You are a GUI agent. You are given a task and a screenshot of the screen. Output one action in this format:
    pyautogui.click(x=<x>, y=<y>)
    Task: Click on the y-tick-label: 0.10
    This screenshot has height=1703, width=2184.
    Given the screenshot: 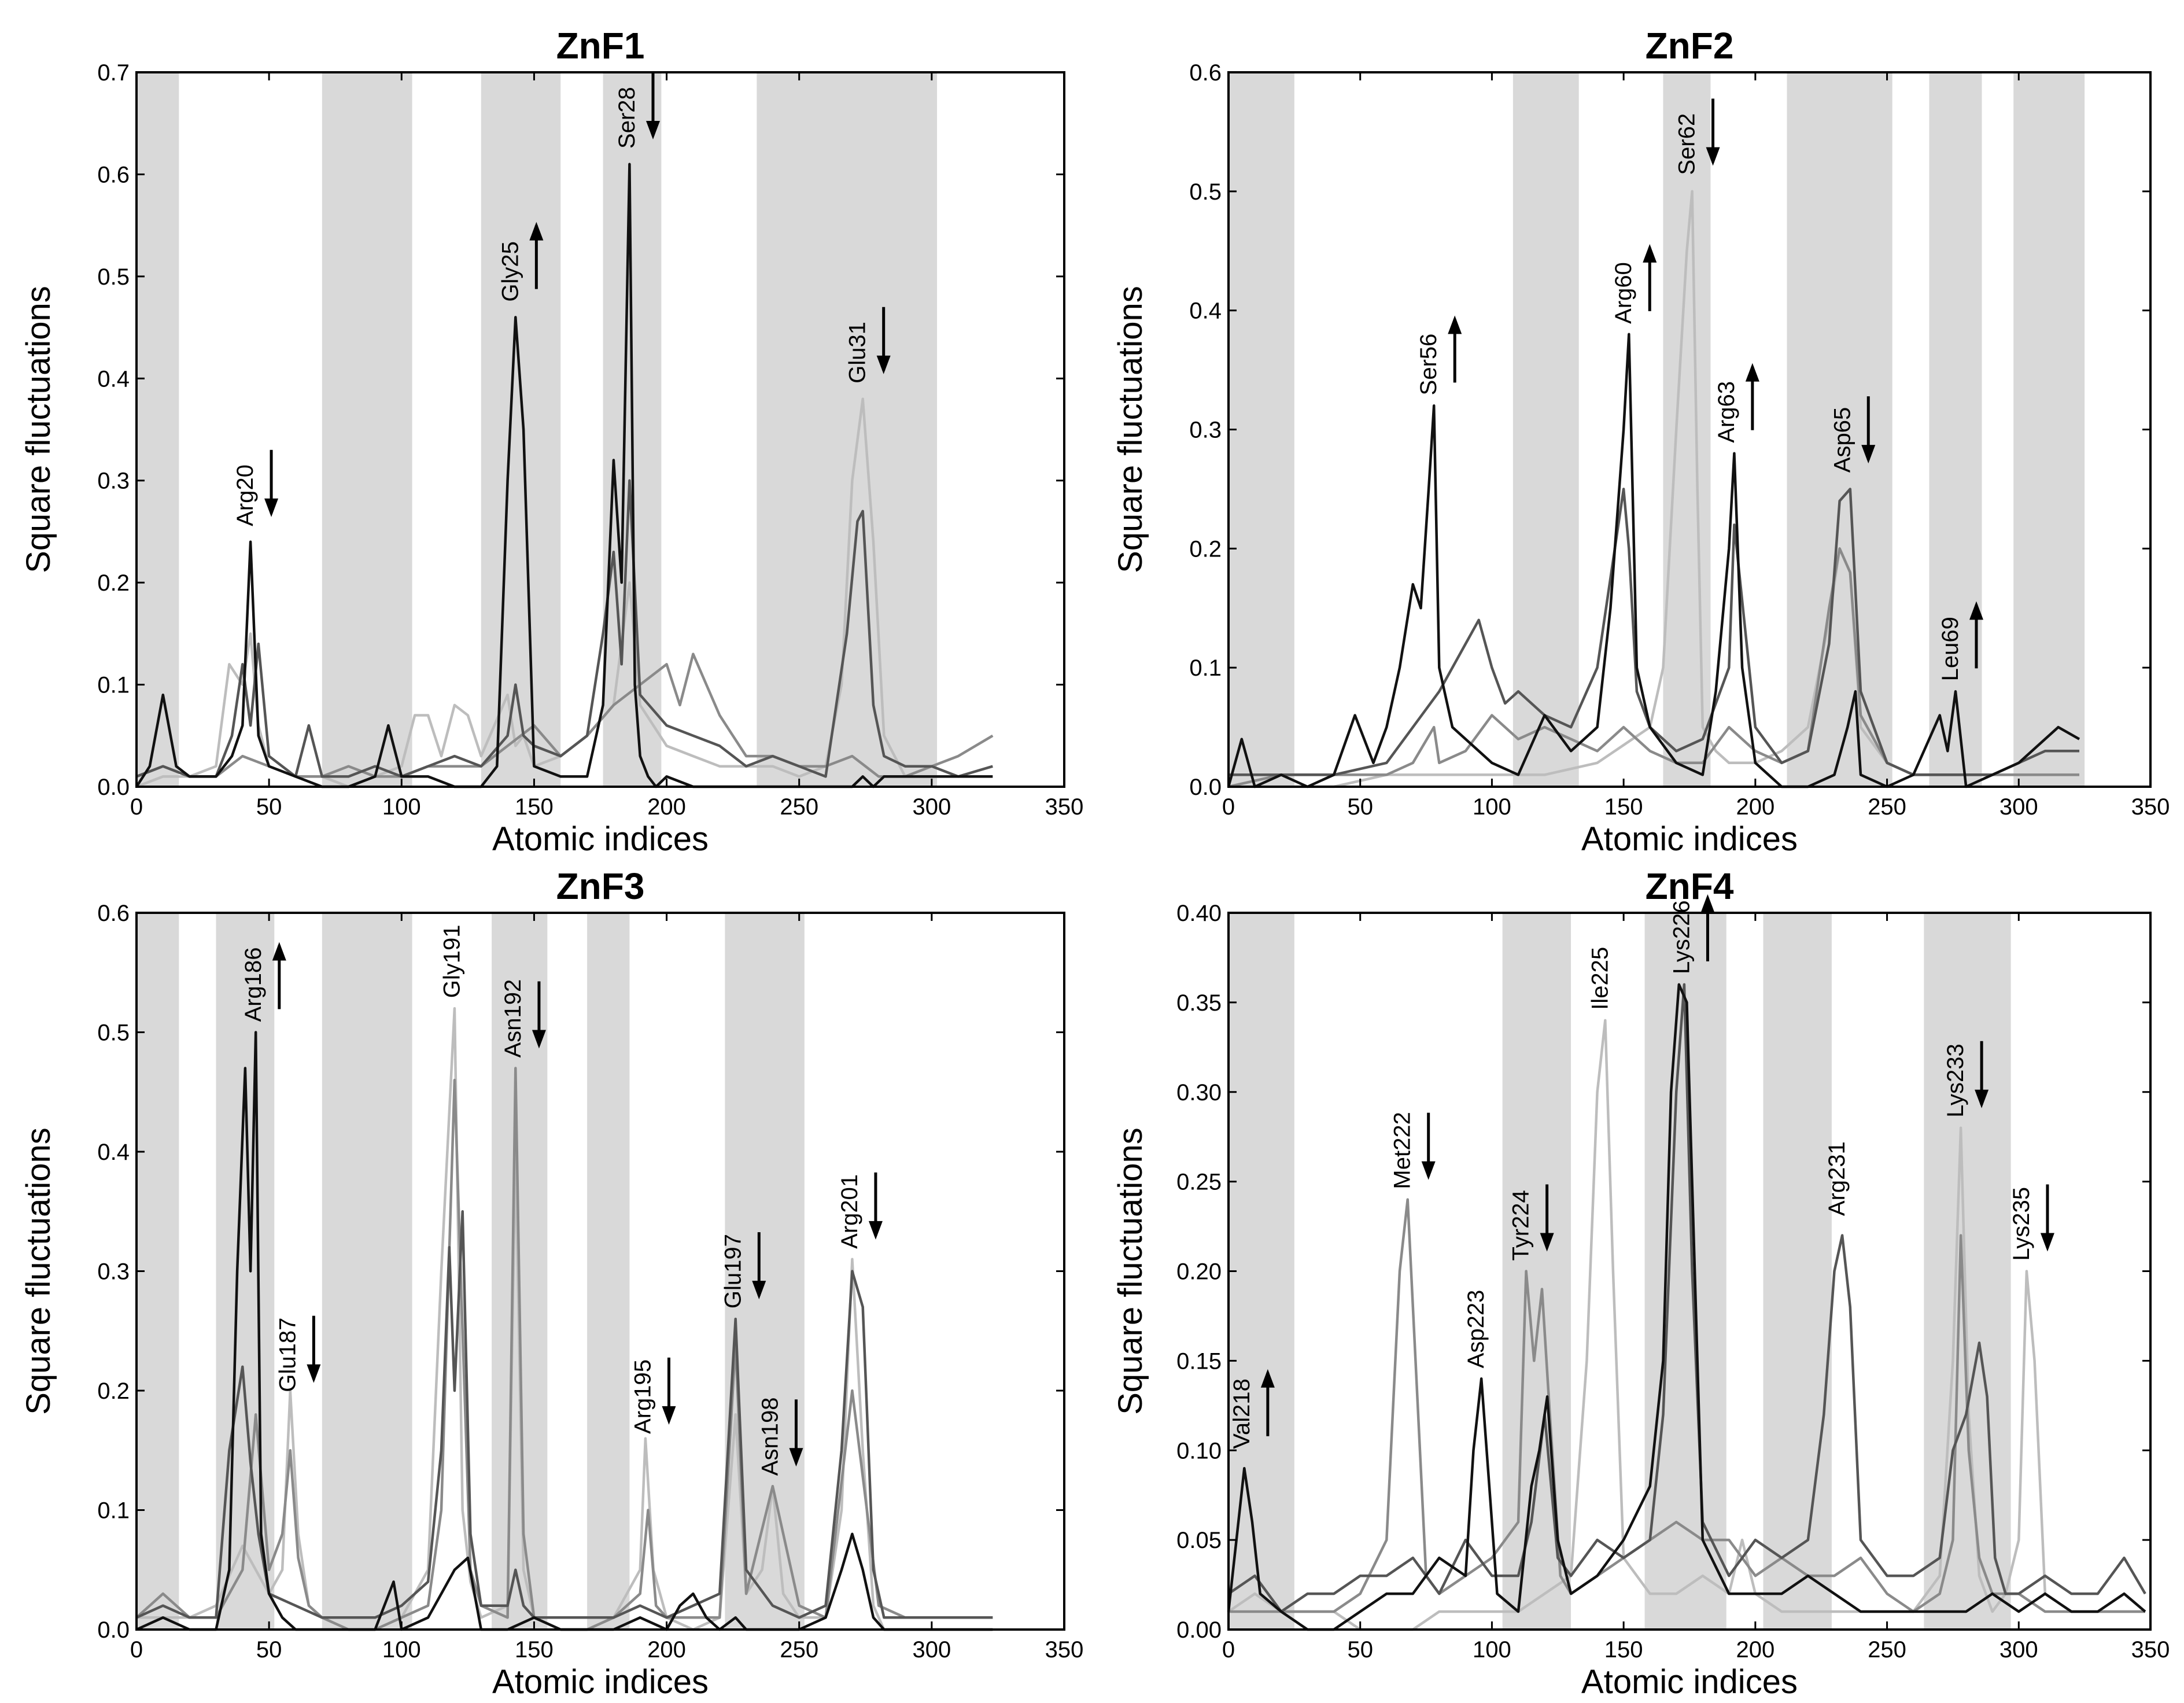 What is the action you would take?
    pyautogui.click(x=1199, y=1451)
    